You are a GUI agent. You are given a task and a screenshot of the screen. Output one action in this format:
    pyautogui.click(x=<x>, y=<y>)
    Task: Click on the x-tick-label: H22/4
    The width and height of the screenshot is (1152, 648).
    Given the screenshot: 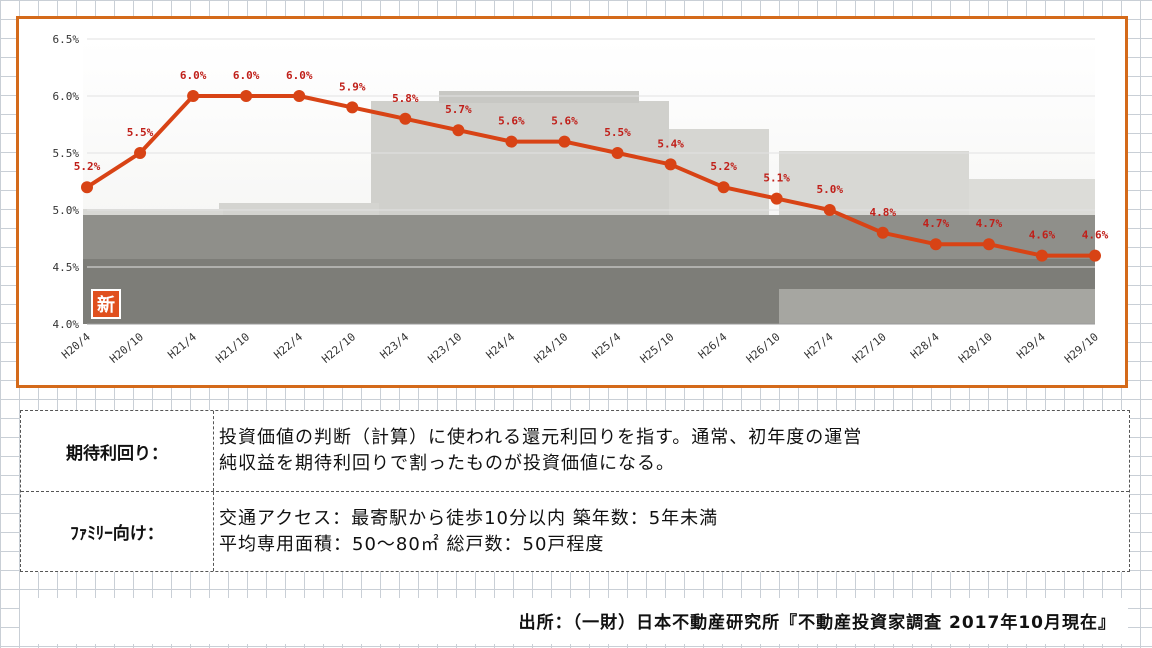 What is the action you would take?
    pyautogui.click(x=288, y=345)
    